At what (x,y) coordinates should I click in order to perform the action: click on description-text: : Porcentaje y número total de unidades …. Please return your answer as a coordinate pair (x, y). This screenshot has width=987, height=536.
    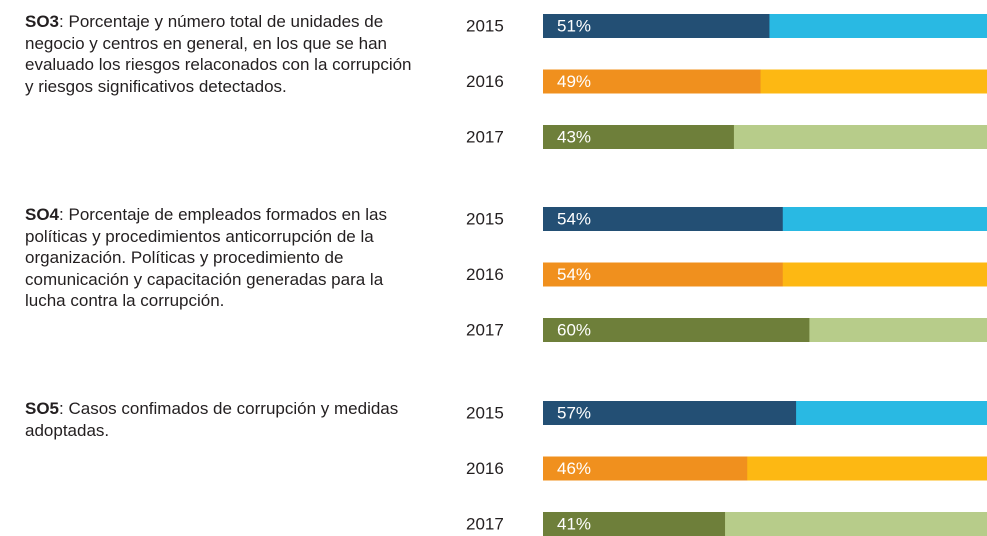
    Looking at the image, I should click on (218, 54).